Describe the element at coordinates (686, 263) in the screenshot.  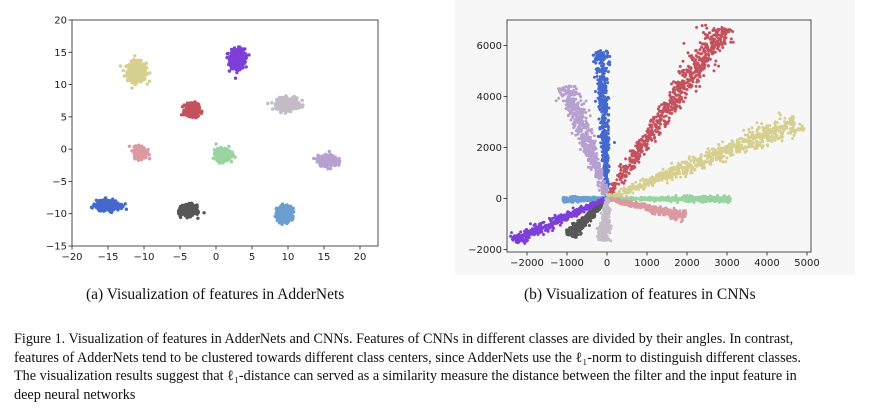
I see `b-x-tick-label: 2000` at that location.